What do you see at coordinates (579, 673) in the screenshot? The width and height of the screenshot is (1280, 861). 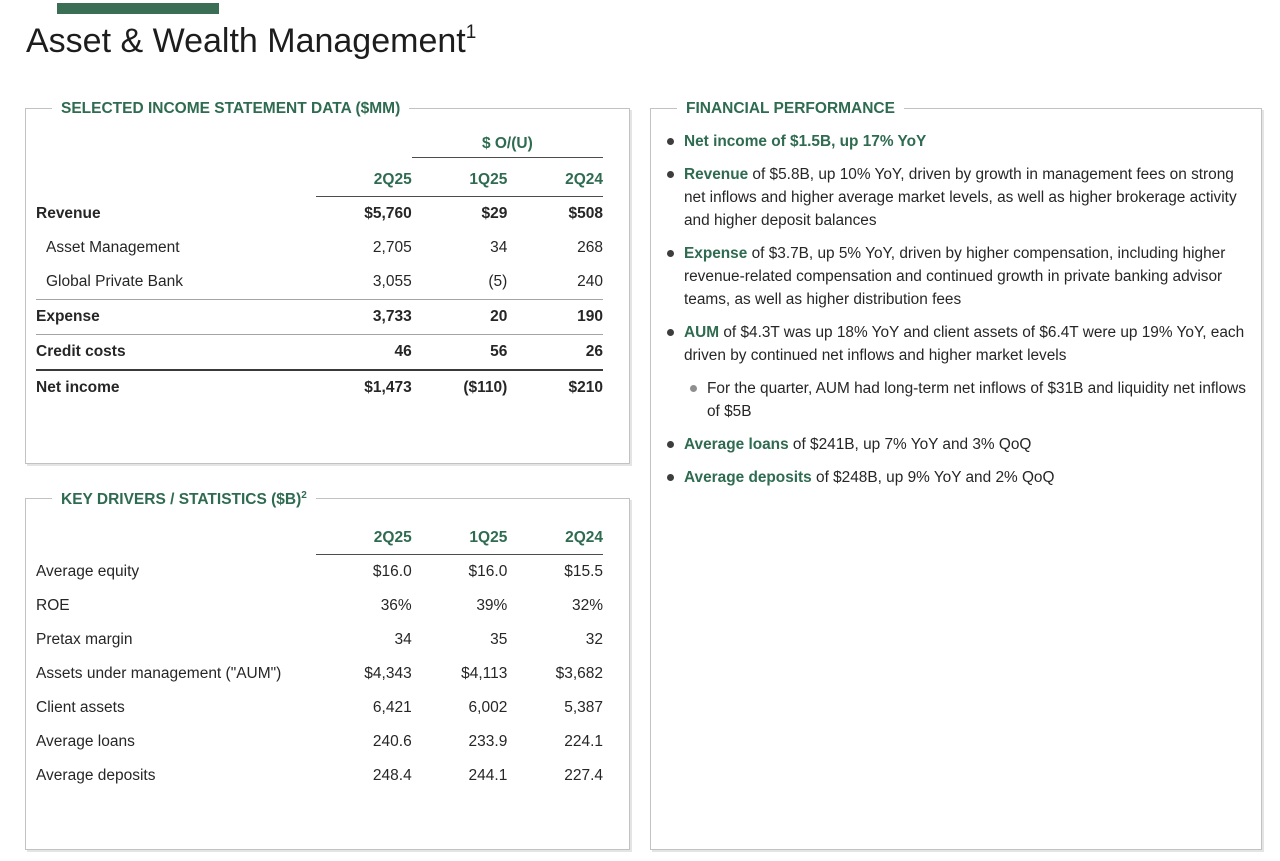 I see `row-value: $3,682` at bounding box center [579, 673].